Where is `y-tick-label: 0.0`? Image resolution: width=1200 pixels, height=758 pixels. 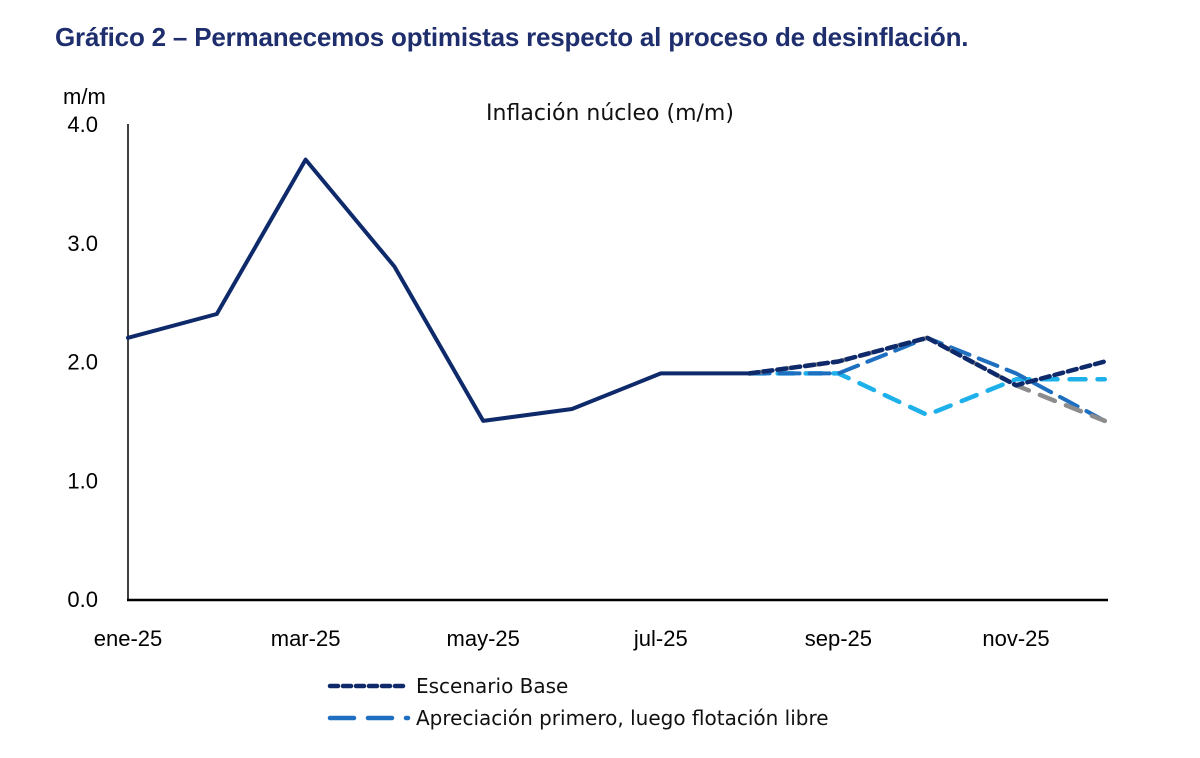
y-tick-label: 0.0 is located at coordinates (82, 599).